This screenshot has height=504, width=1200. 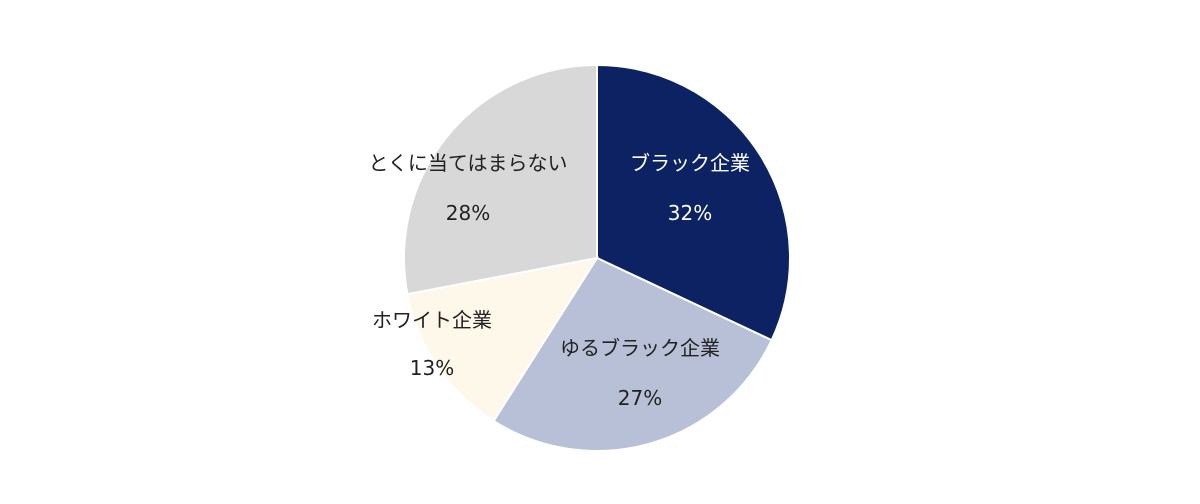 What do you see at coordinates (690, 213) in the screenshot?
I see `slice-value-label: 32%` at bounding box center [690, 213].